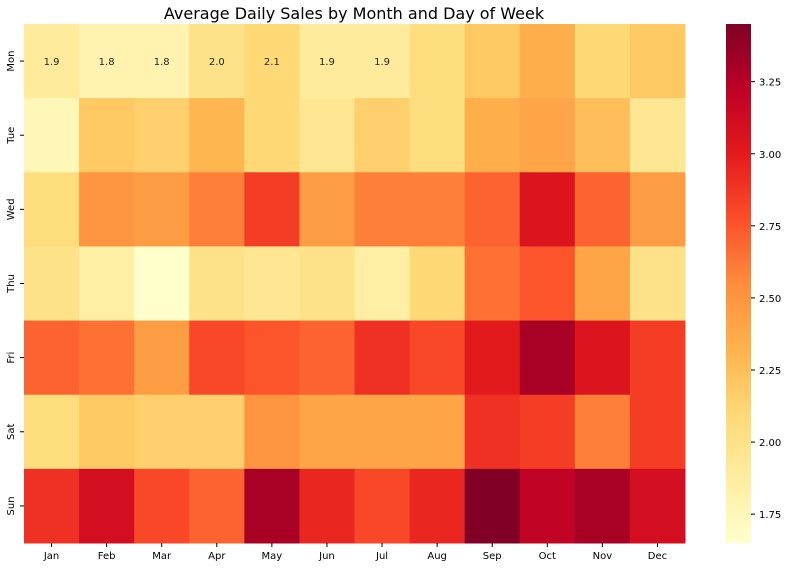  I want to click on colorbar-tick-label: 2.00, so click(770, 443).